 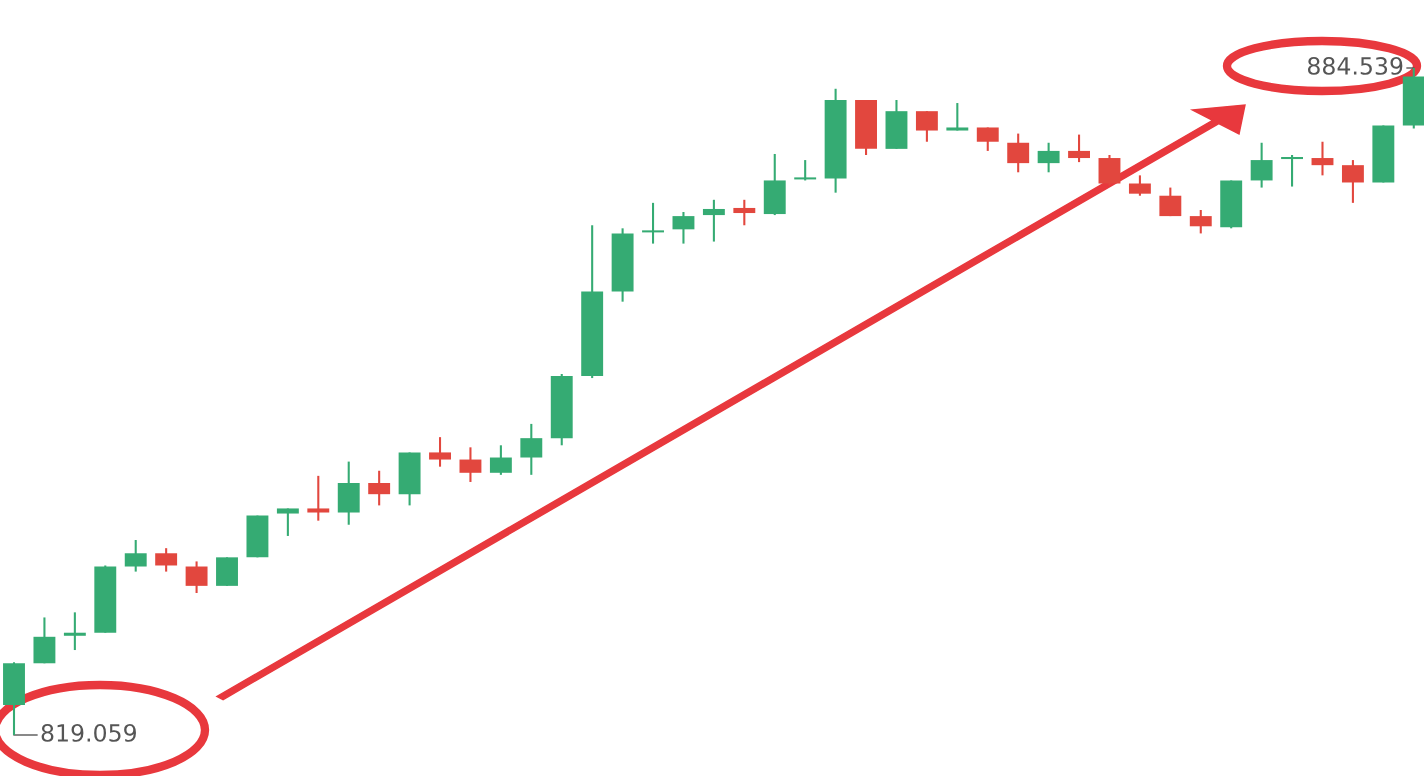 What do you see at coordinates (1355, 65) in the screenshot?
I see `annotation: 884.539` at bounding box center [1355, 65].